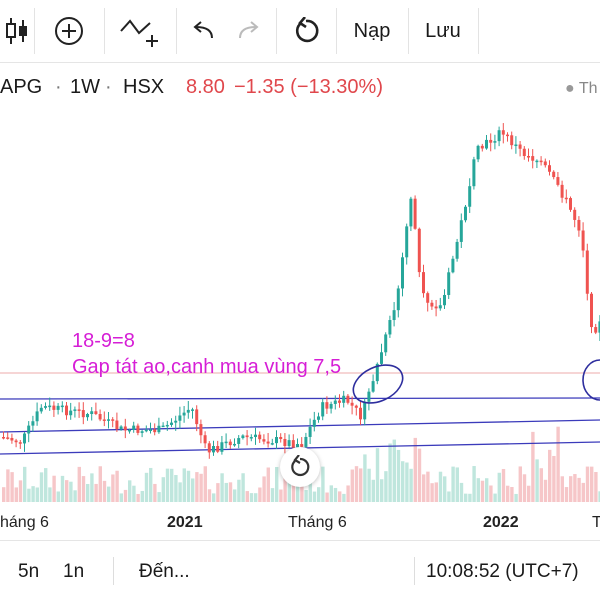  I want to click on annotation-line-2: Gap tát ao,canh mua vùng 7,5, so click(206, 367).